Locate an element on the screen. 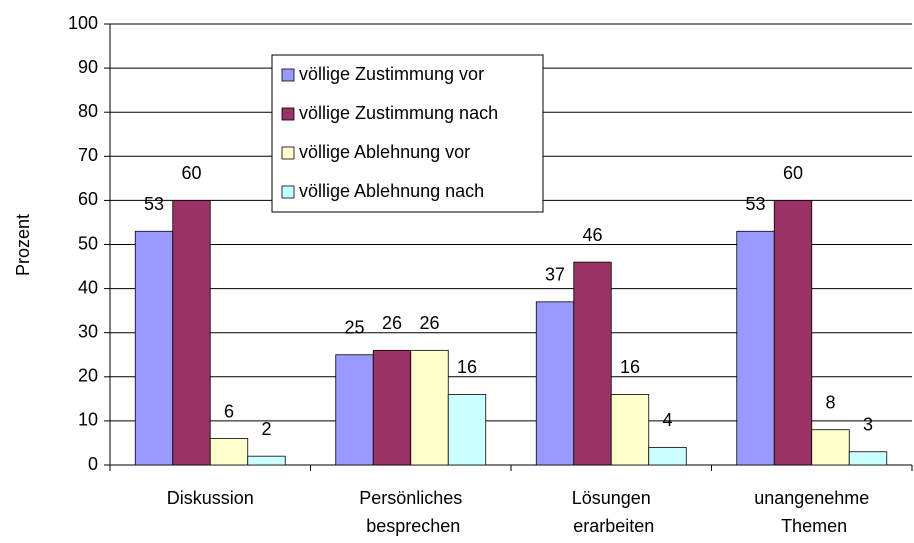  y-tick-label: 40 is located at coordinates (88, 287).